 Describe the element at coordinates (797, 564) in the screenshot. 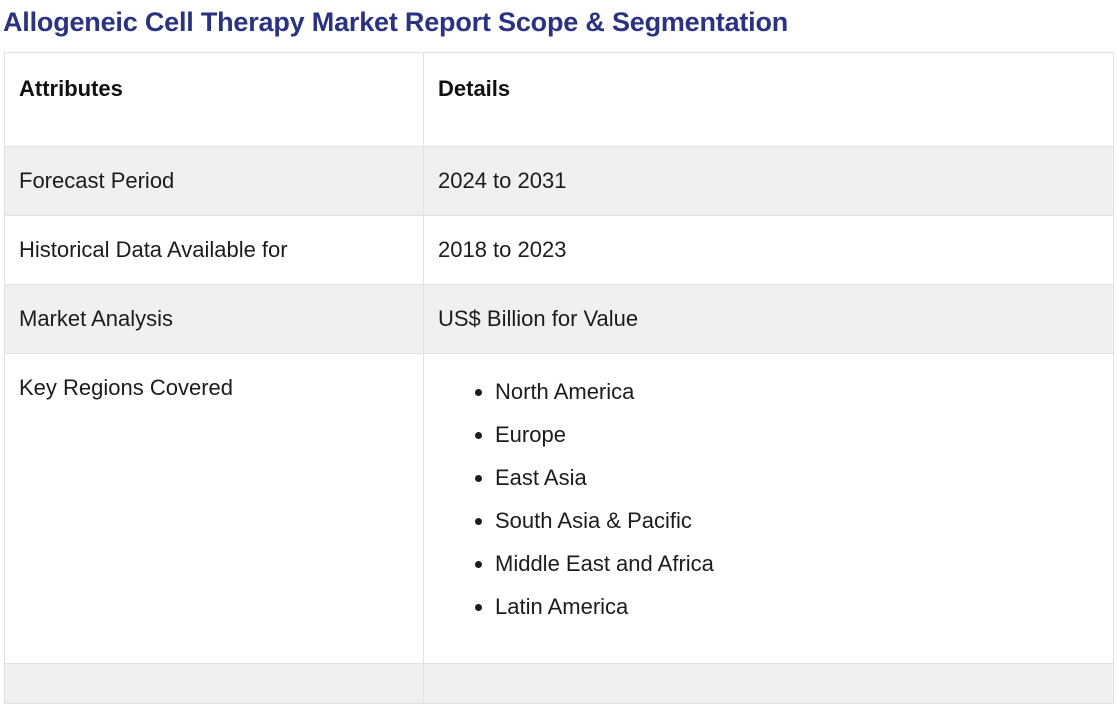

I see `region-list-item: Middle East and Africa` at that location.